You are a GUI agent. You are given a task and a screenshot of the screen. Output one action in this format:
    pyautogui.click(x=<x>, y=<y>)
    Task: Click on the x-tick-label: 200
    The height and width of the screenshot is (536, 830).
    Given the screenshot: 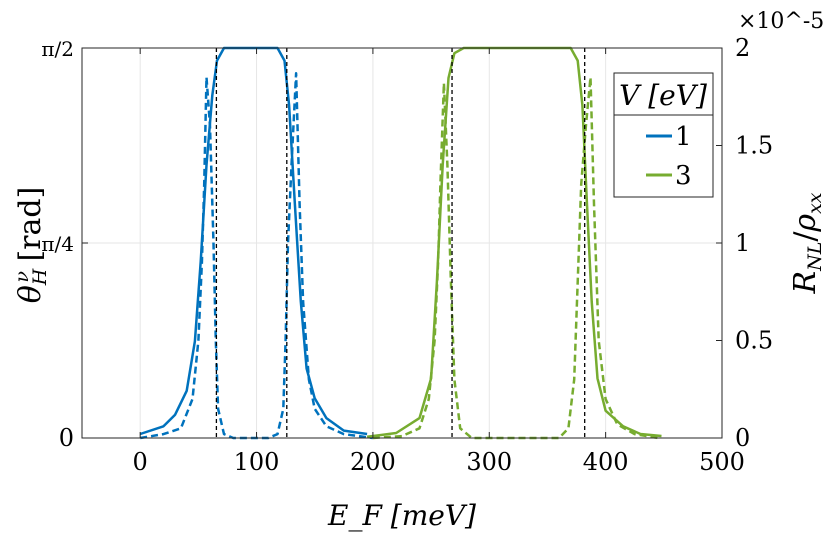 What is the action you would take?
    pyautogui.click(x=373, y=462)
    